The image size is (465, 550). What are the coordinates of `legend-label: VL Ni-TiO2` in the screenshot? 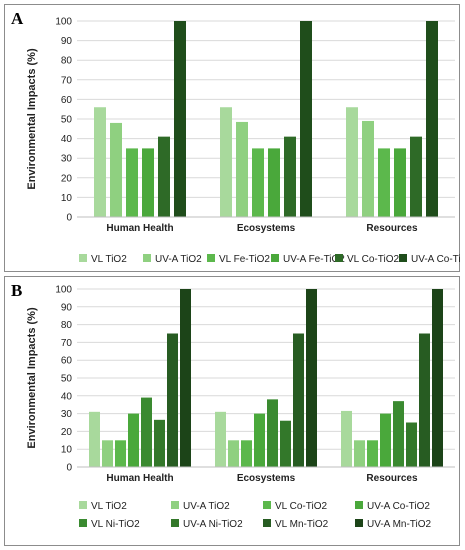 It's located at (115, 524).